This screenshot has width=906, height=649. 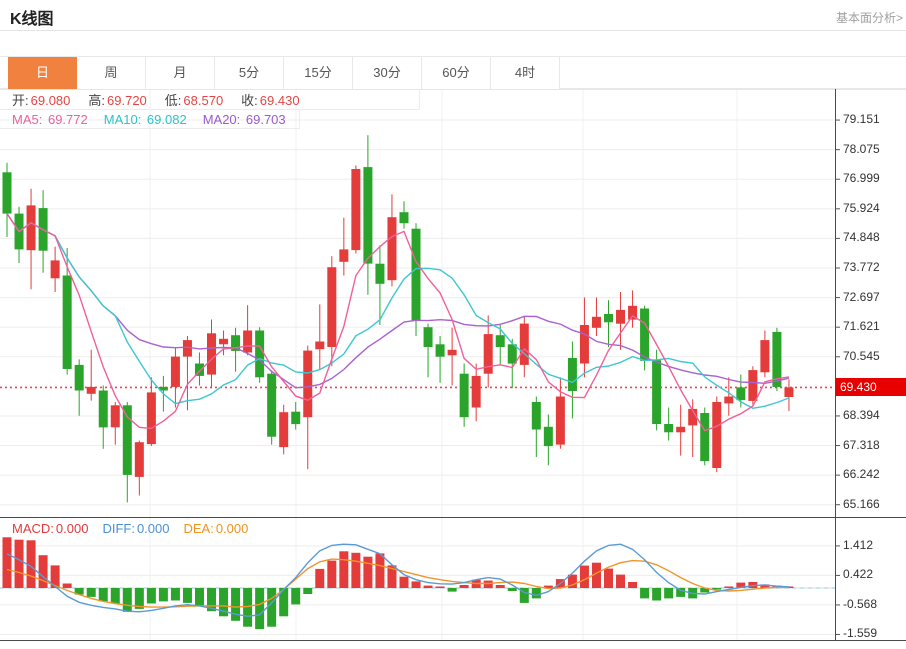 I want to click on price-axis-label: 78.075, so click(x=861, y=148).